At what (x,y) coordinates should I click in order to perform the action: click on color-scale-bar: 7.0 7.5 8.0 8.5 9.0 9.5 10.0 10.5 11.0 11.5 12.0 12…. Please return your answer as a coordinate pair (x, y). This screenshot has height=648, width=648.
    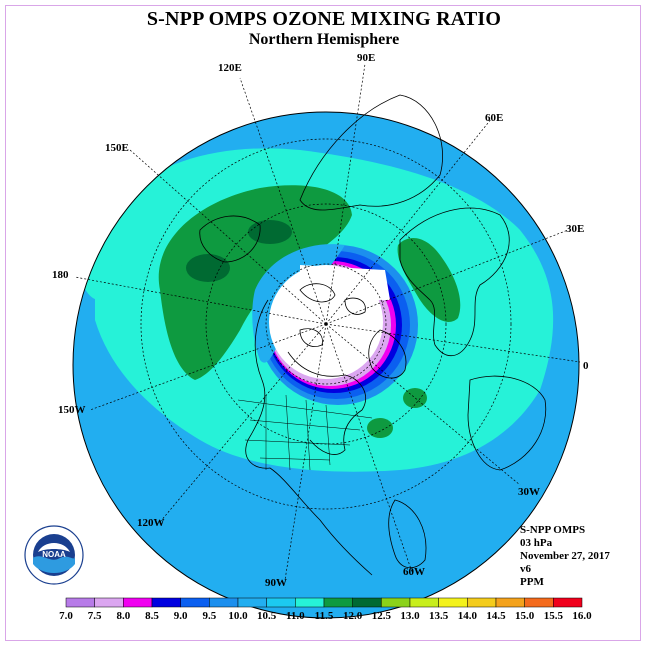
    Looking at the image, I should click on (325, 609).